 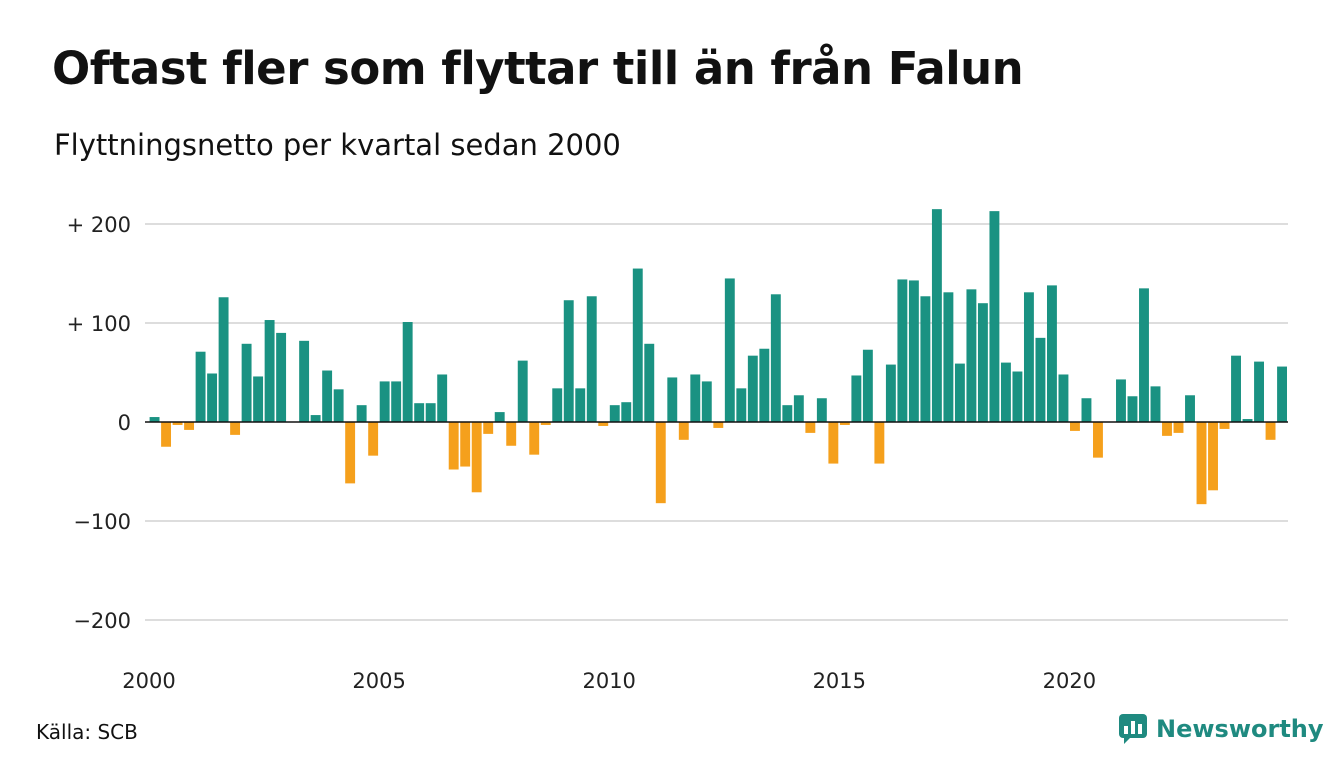 I want to click on x-axis-ticks: 2000 2005 2010 2015 2020, so click(x=609, y=681).